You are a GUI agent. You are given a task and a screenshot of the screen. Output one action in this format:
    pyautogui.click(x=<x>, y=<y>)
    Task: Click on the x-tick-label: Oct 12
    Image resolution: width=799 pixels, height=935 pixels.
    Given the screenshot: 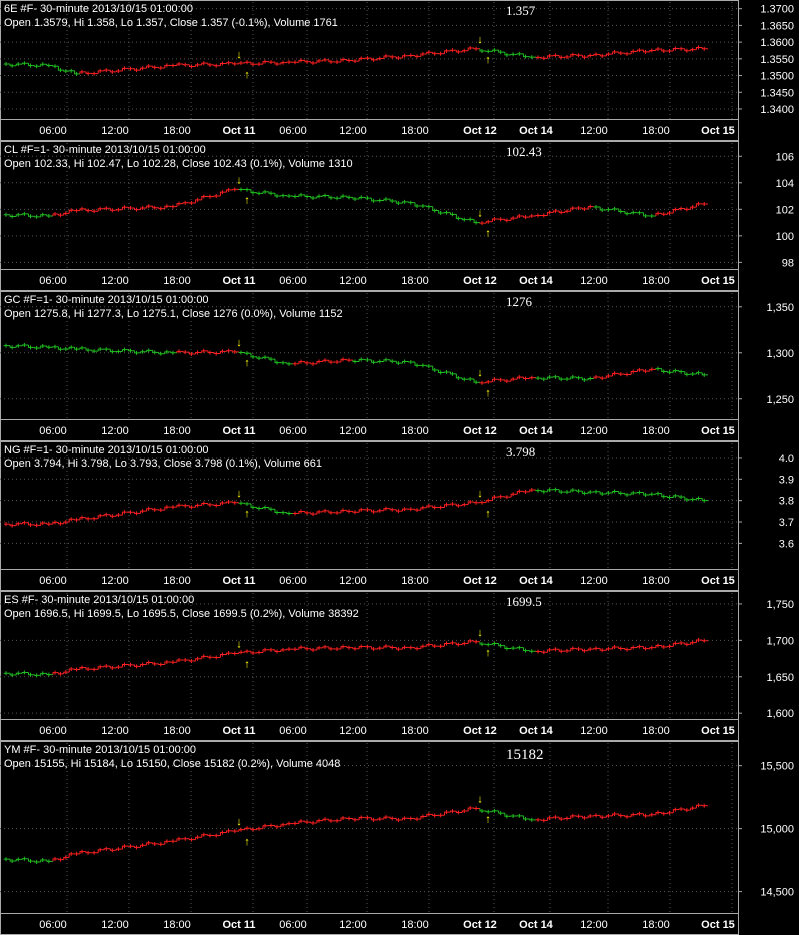 What is the action you would take?
    pyautogui.click(x=480, y=281)
    